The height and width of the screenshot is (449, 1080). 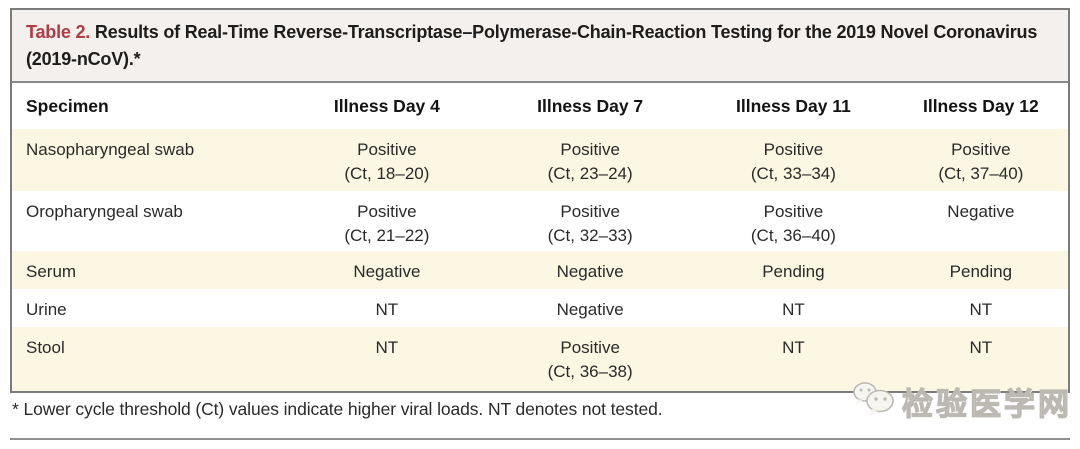 I want to click on result-cell: Positive (Ct, 32–33), so click(x=590, y=223).